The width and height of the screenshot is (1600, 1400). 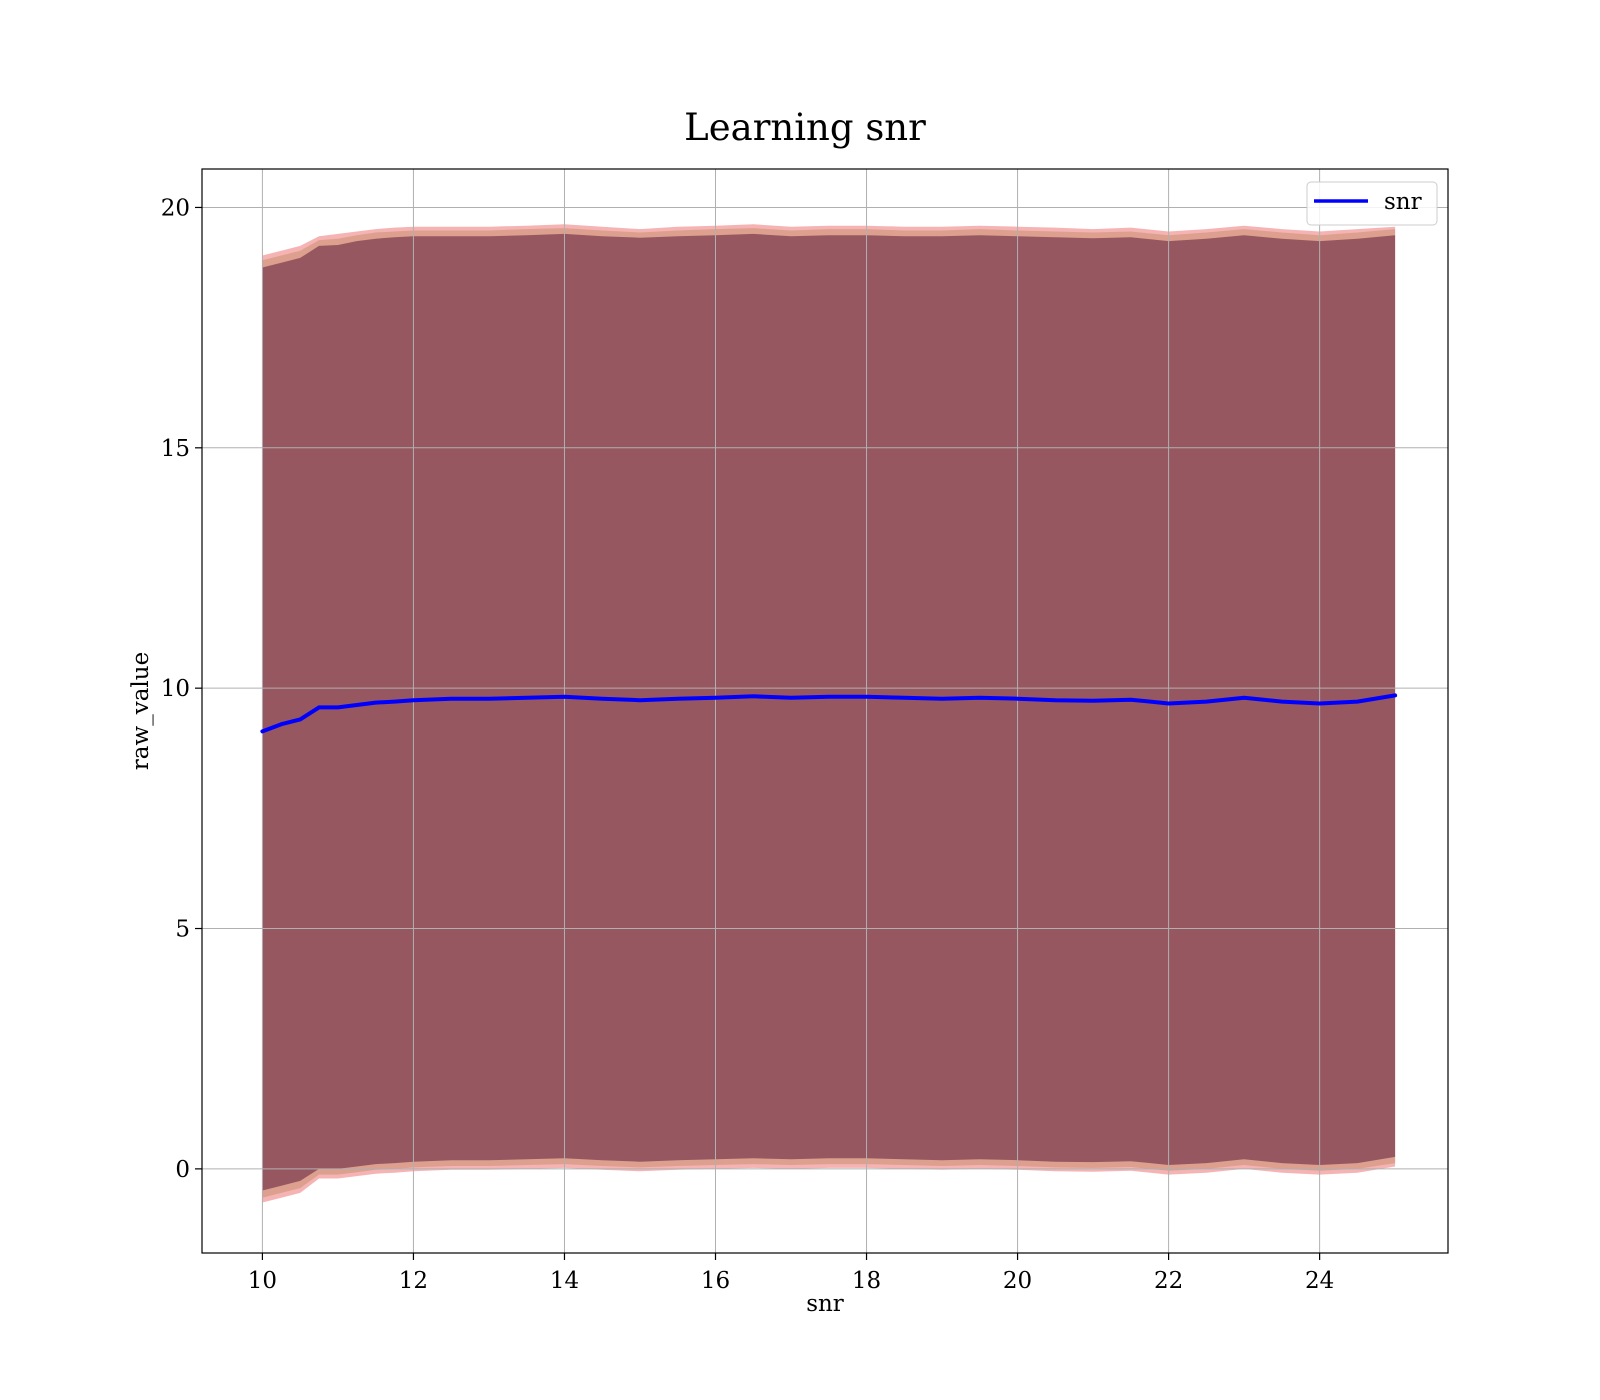 What do you see at coordinates (175, 208) in the screenshot?
I see `y-tick-label-20: 20` at bounding box center [175, 208].